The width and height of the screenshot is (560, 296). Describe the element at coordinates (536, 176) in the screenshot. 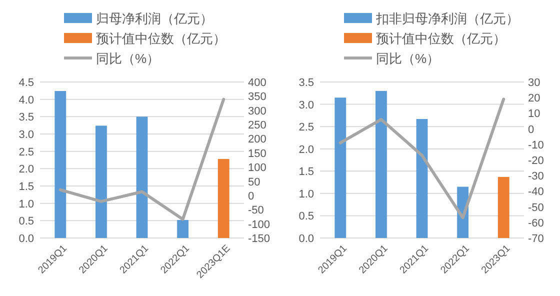

I see `y2-tick-label: -30` at that location.